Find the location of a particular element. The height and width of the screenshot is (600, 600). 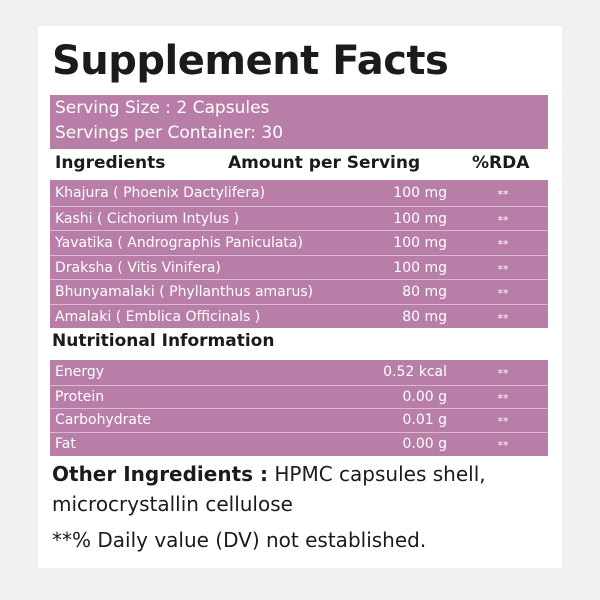

other-ingredients: Other Ingredients : HPMC capsules shell, is located at coordinates (269, 474).